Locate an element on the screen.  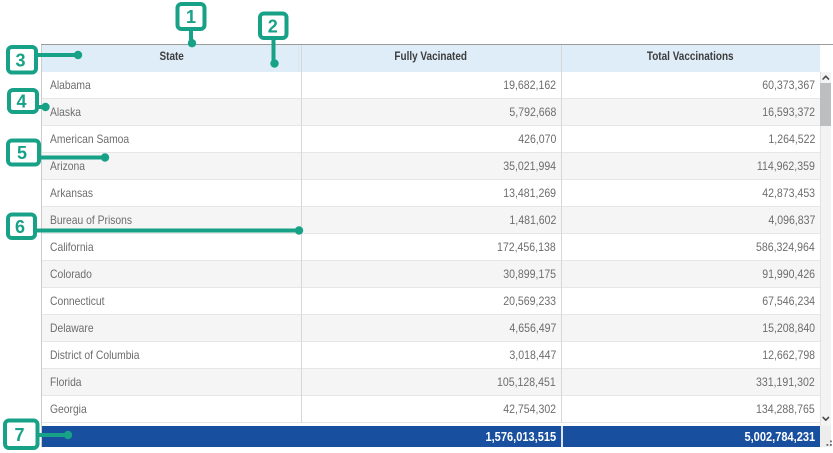
svg-text: 1 is located at coordinates (191, 17).